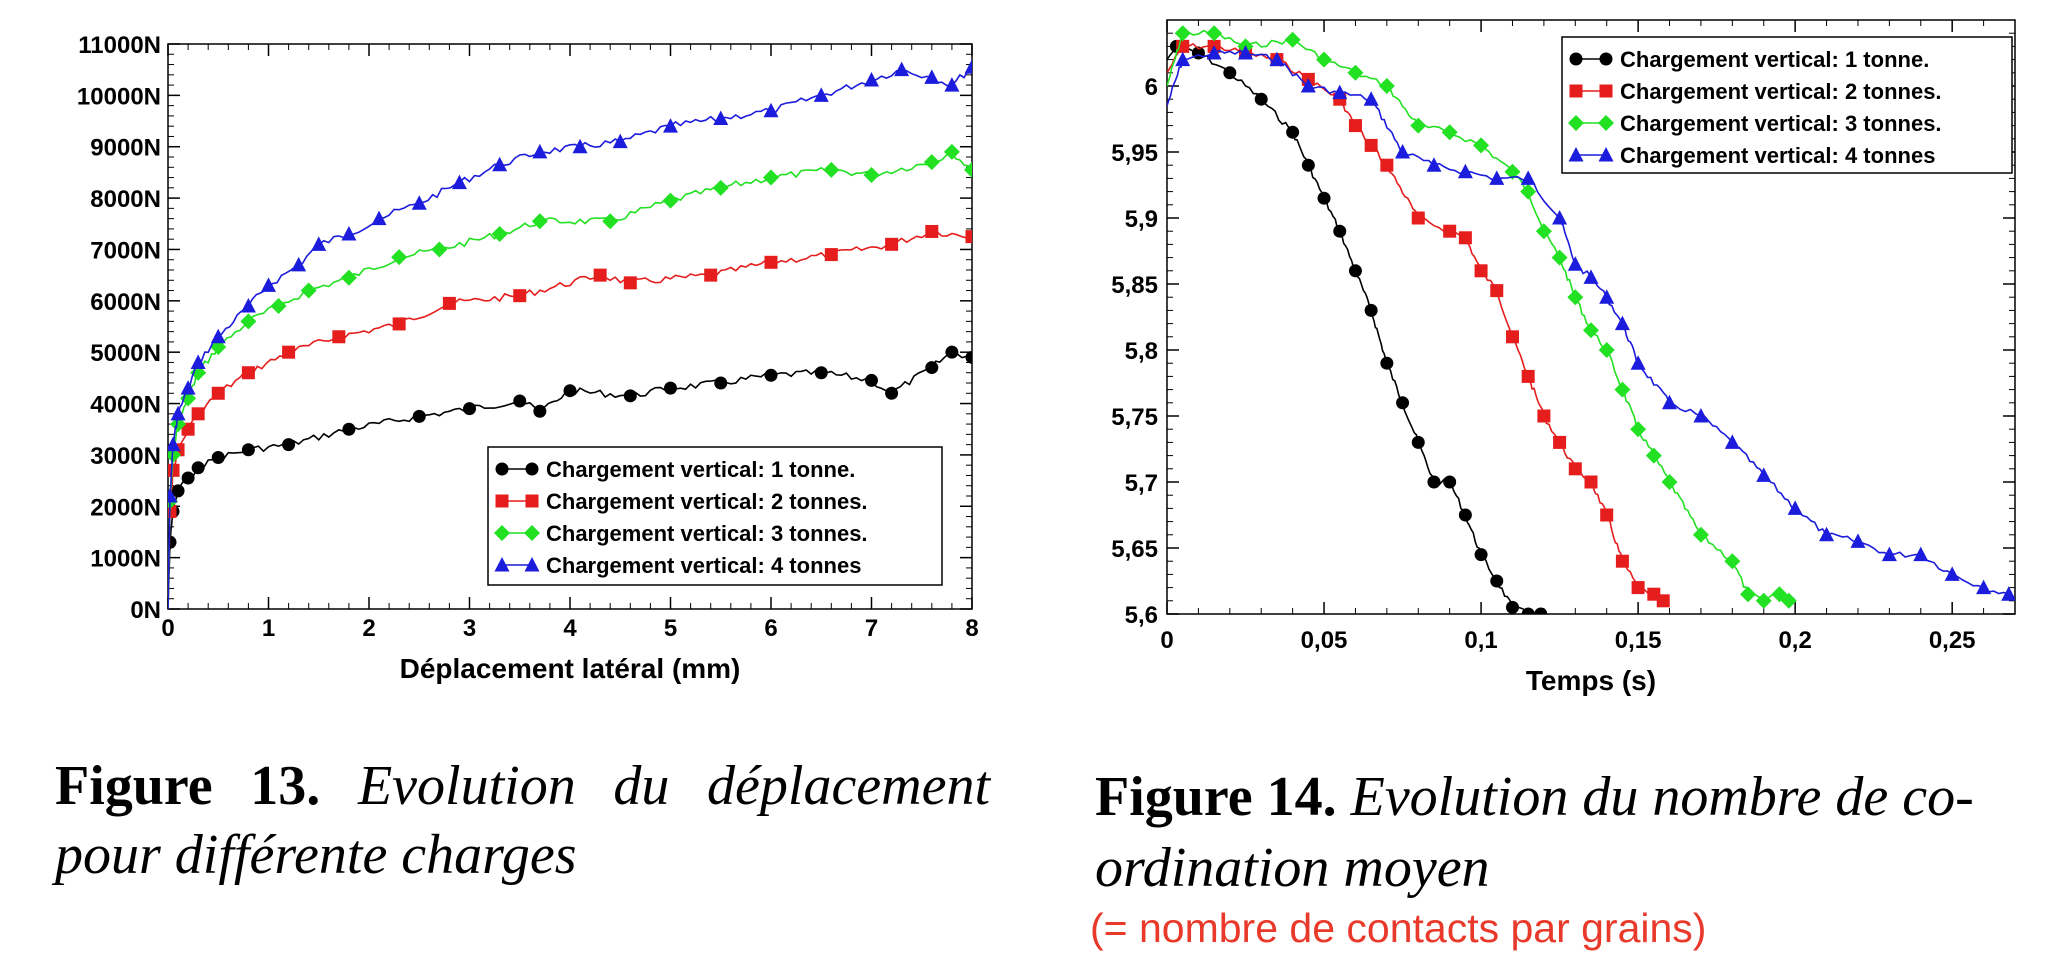 Image resolution: width=2056 pixels, height=974 pixels. What do you see at coordinates (670, 628) in the screenshot?
I see `x-tick-label: 5` at bounding box center [670, 628].